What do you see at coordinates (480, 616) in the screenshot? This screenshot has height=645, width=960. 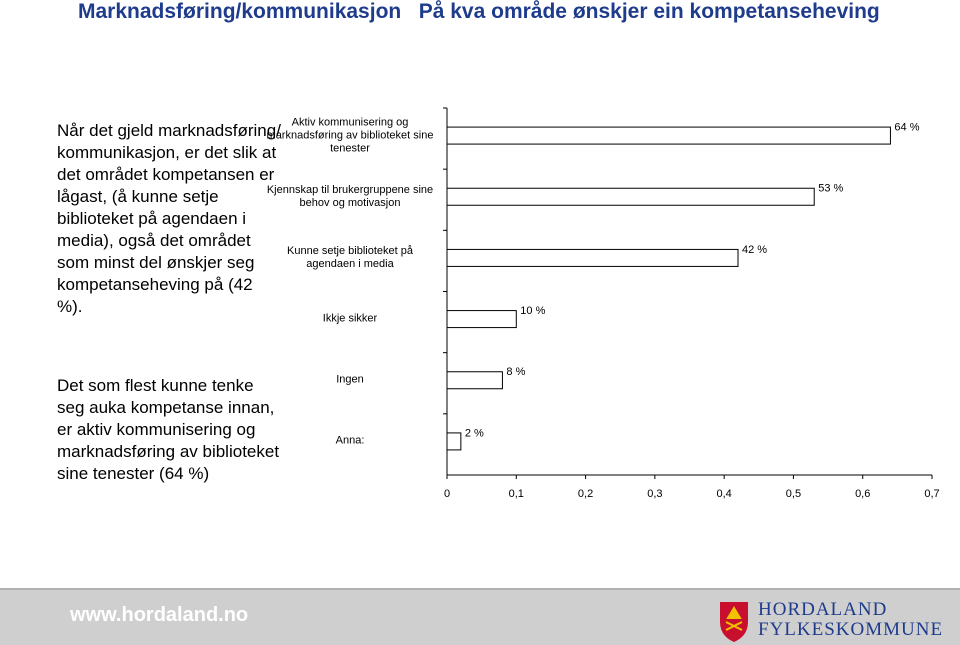 I see `footer: www.hordaland.no HORDALAND FYLKESKOMMUNE` at bounding box center [480, 616].